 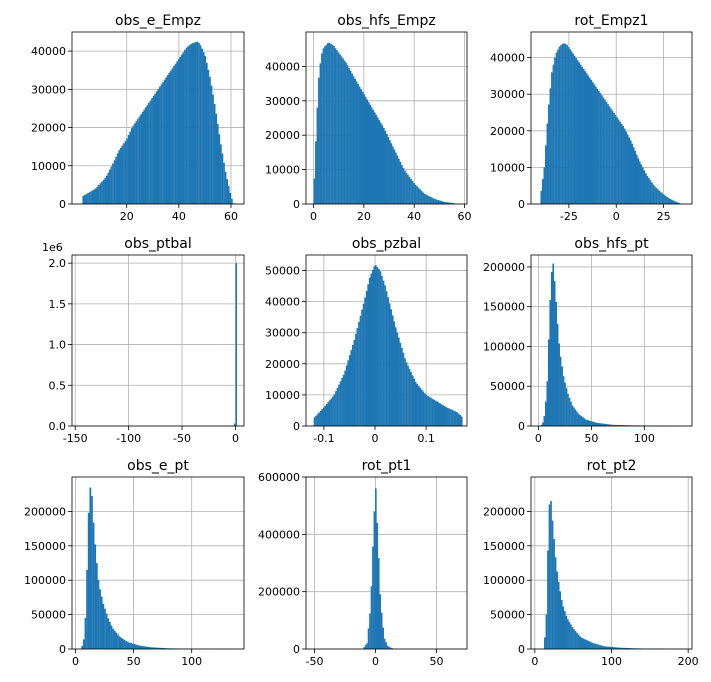 What do you see at coordinates (507, 615) in the screenshot?
I see `y-tick-label: 50000` at bounding box center [507, 615].